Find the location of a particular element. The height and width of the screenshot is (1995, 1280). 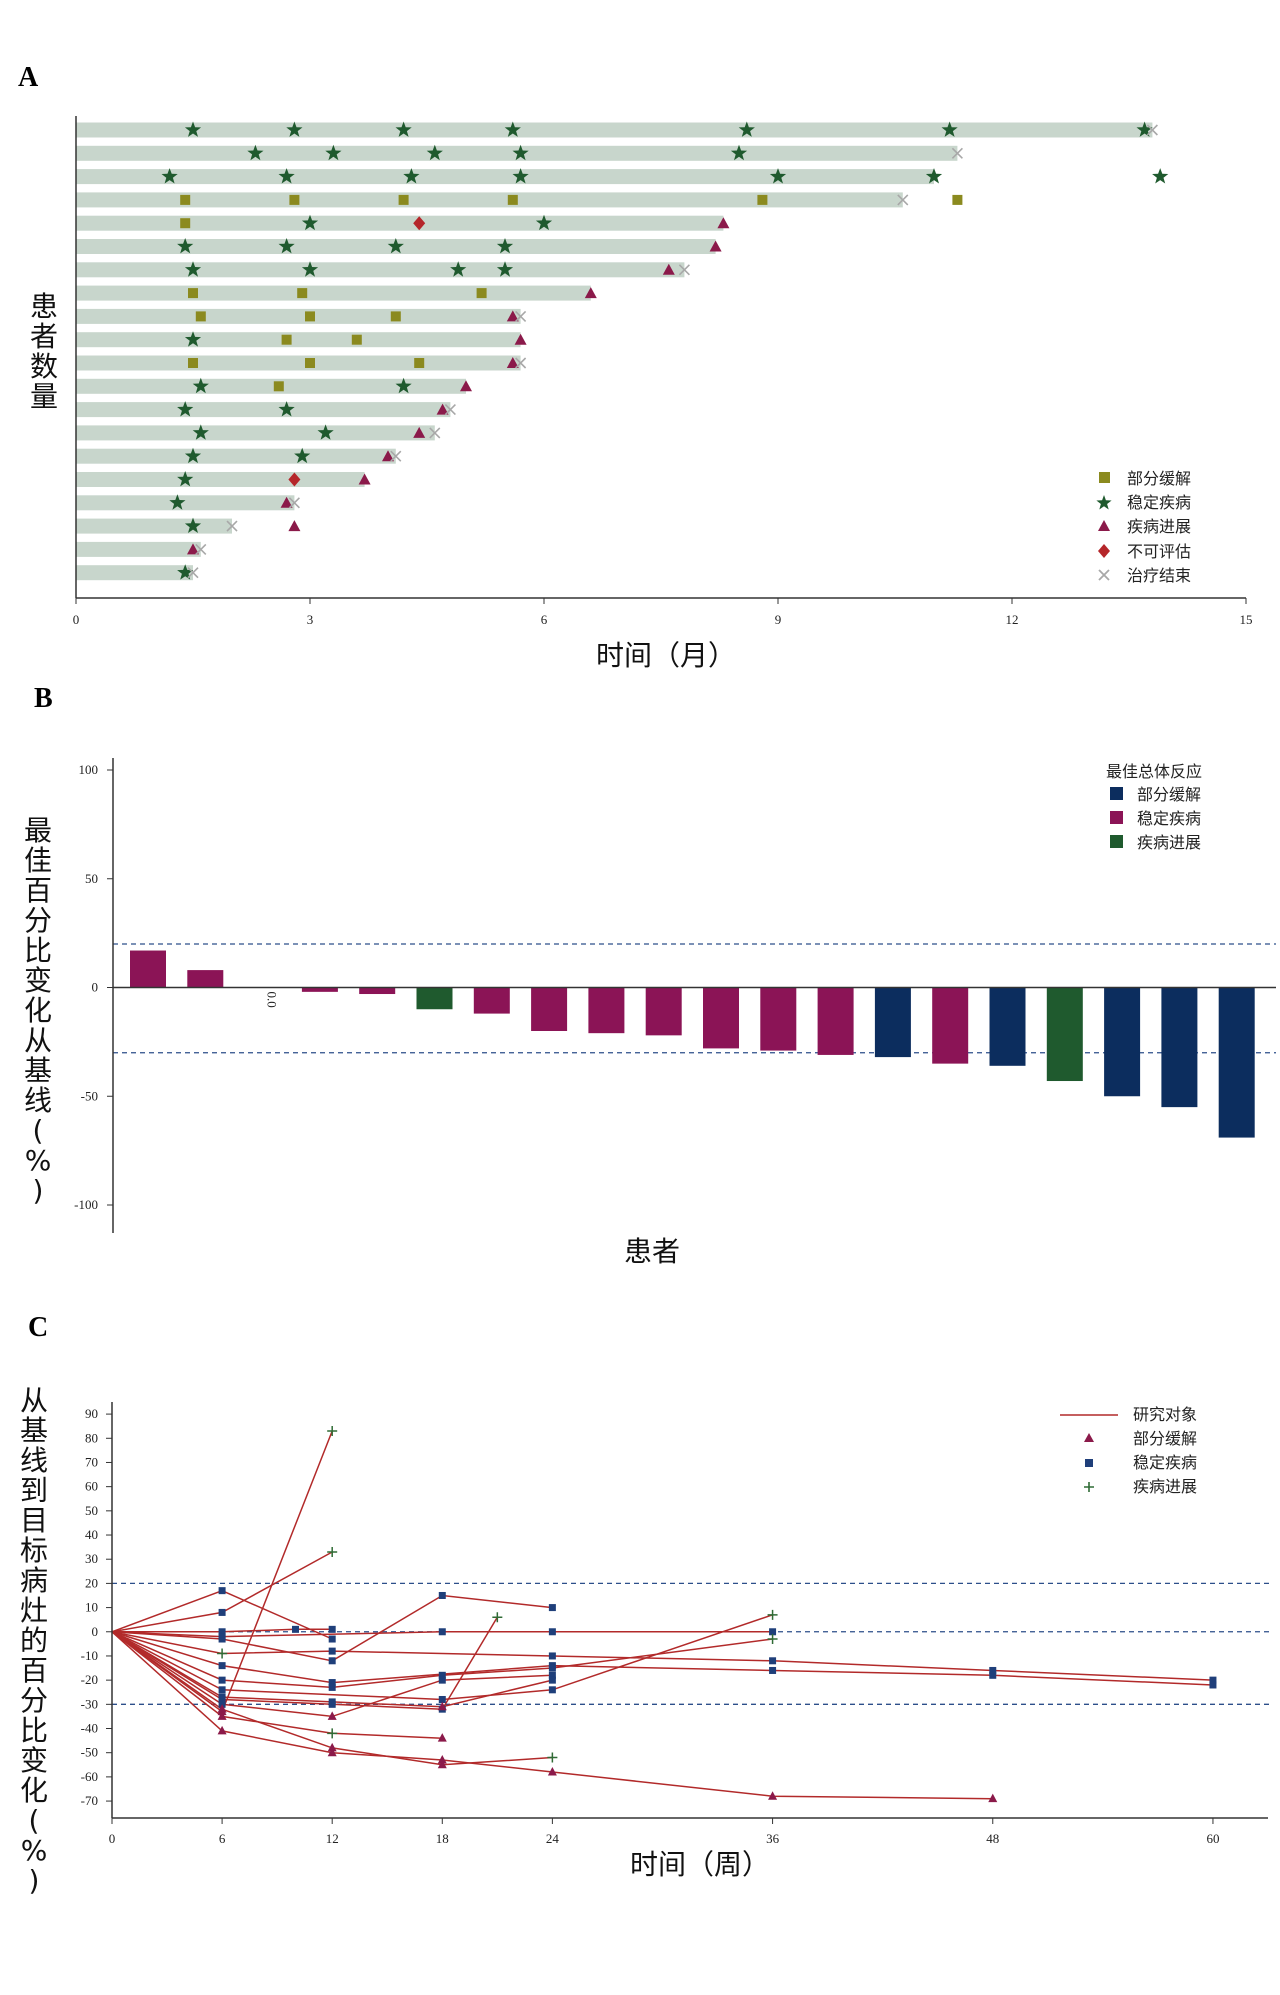

b-reference-lines is located at coordinates (694, 998).